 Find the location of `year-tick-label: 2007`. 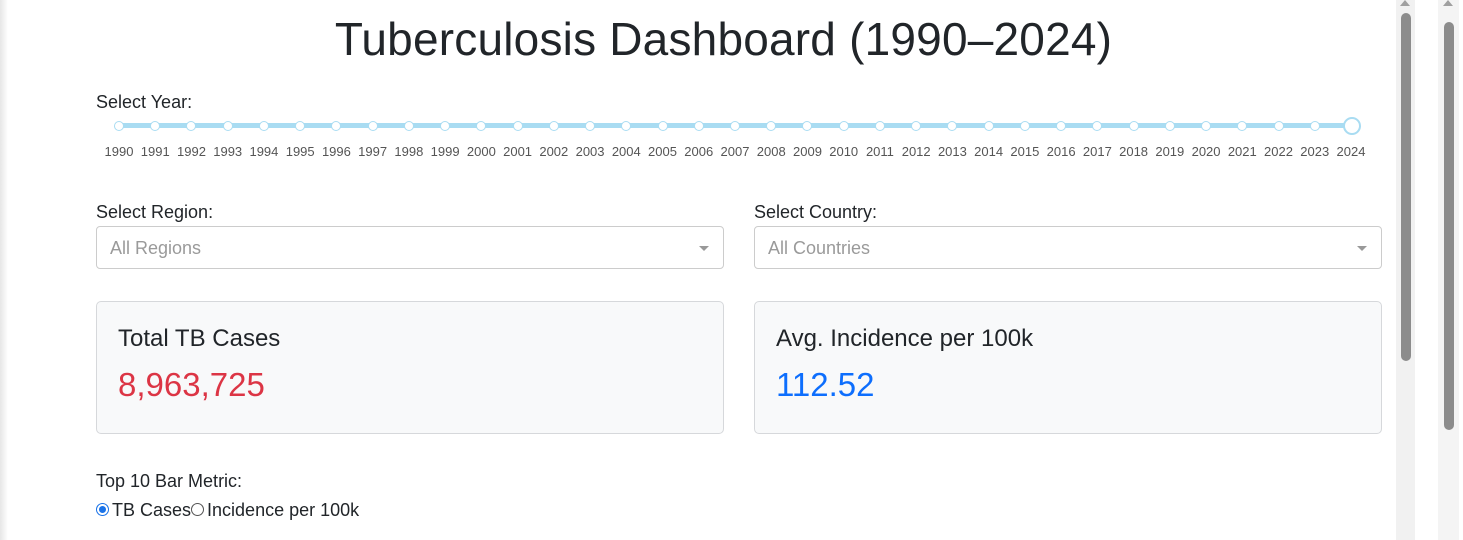

year-tick-label: 2007 is located at coordinates (735, 151).